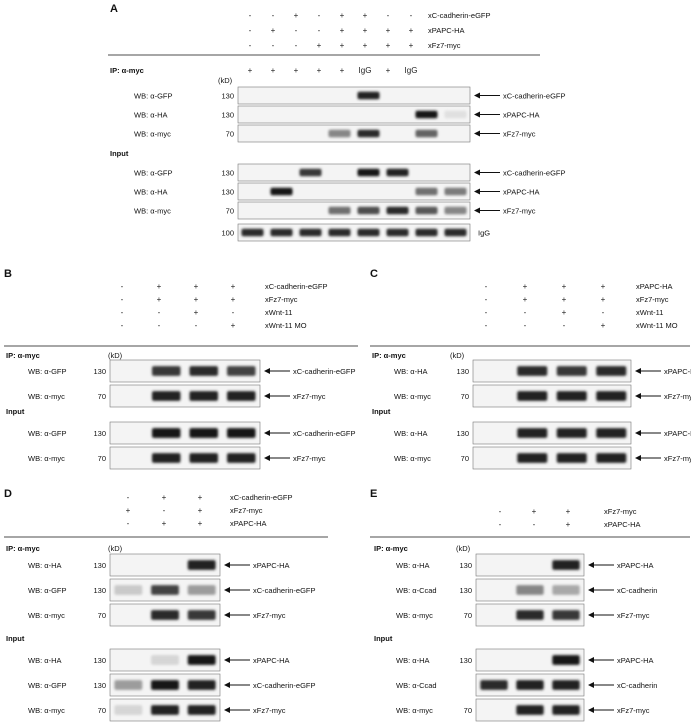 This screenshot has height=727, width=691. Describe the element at coordinates (373, 494) in the screenshot. I see `panel-letter: E` at that location.